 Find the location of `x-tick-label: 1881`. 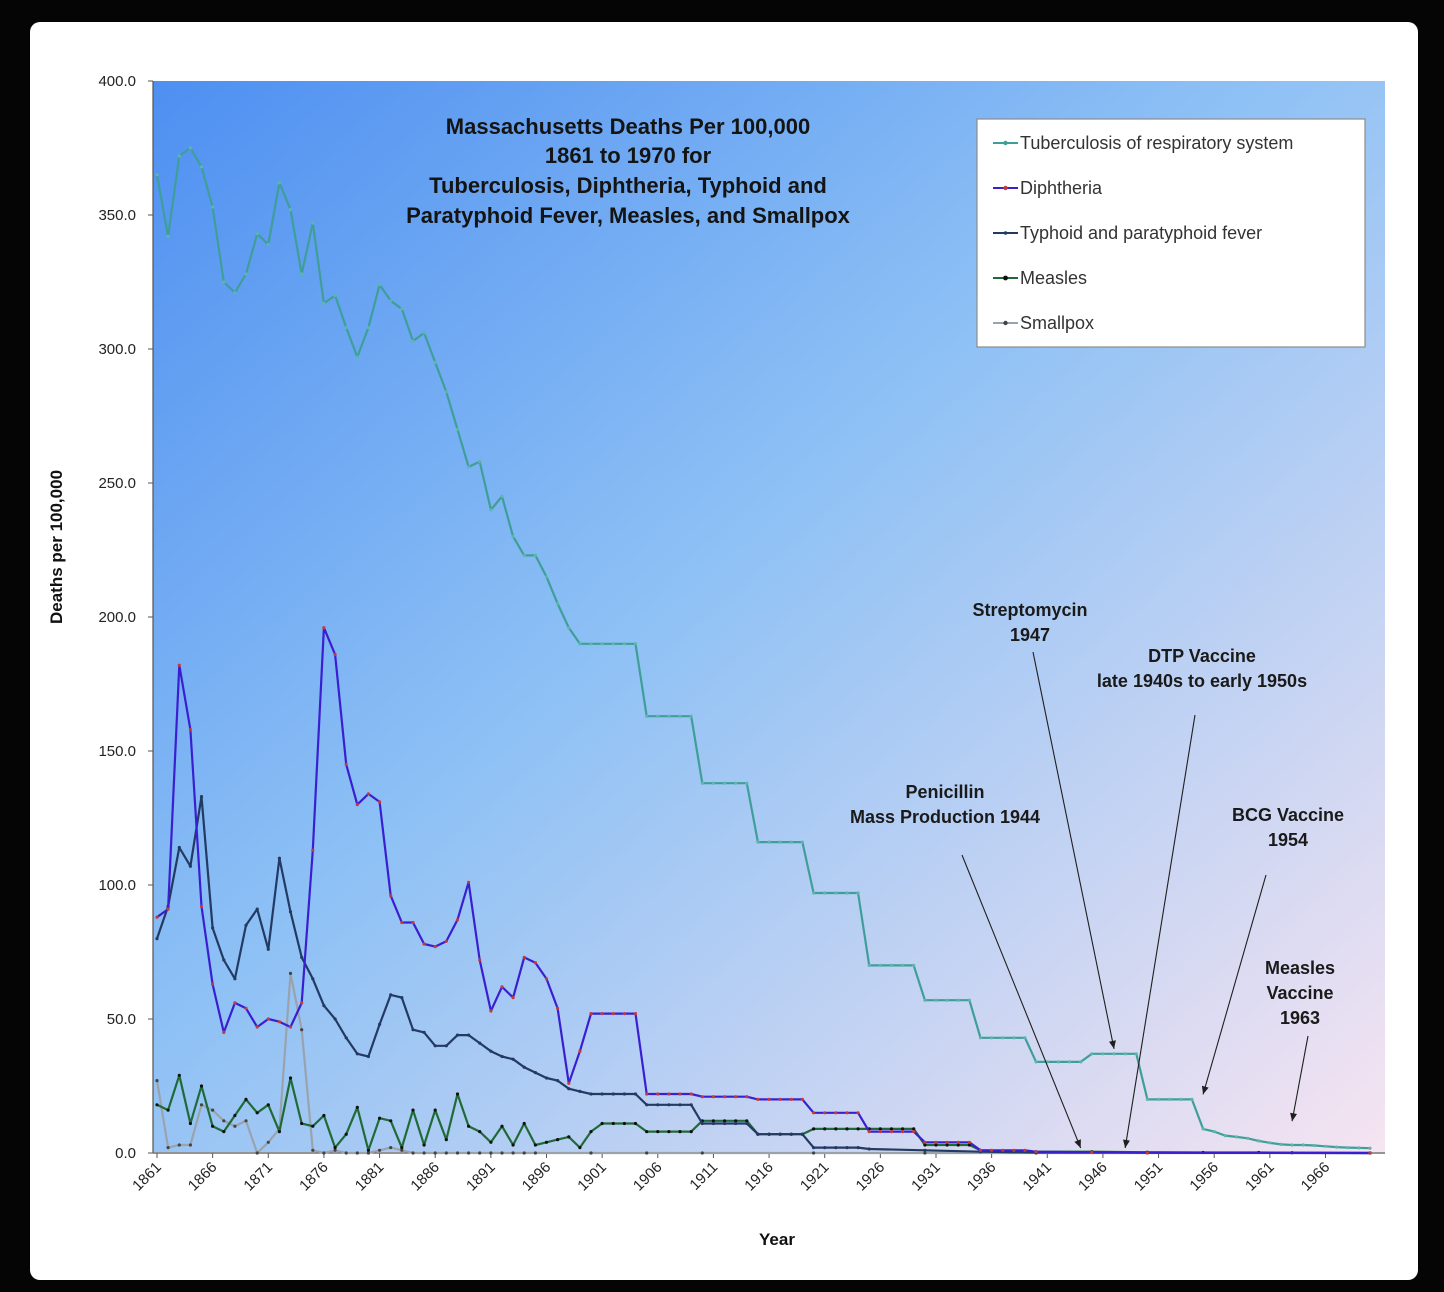

x-tick-label: 1881 is located at coordinates (370, 1177).